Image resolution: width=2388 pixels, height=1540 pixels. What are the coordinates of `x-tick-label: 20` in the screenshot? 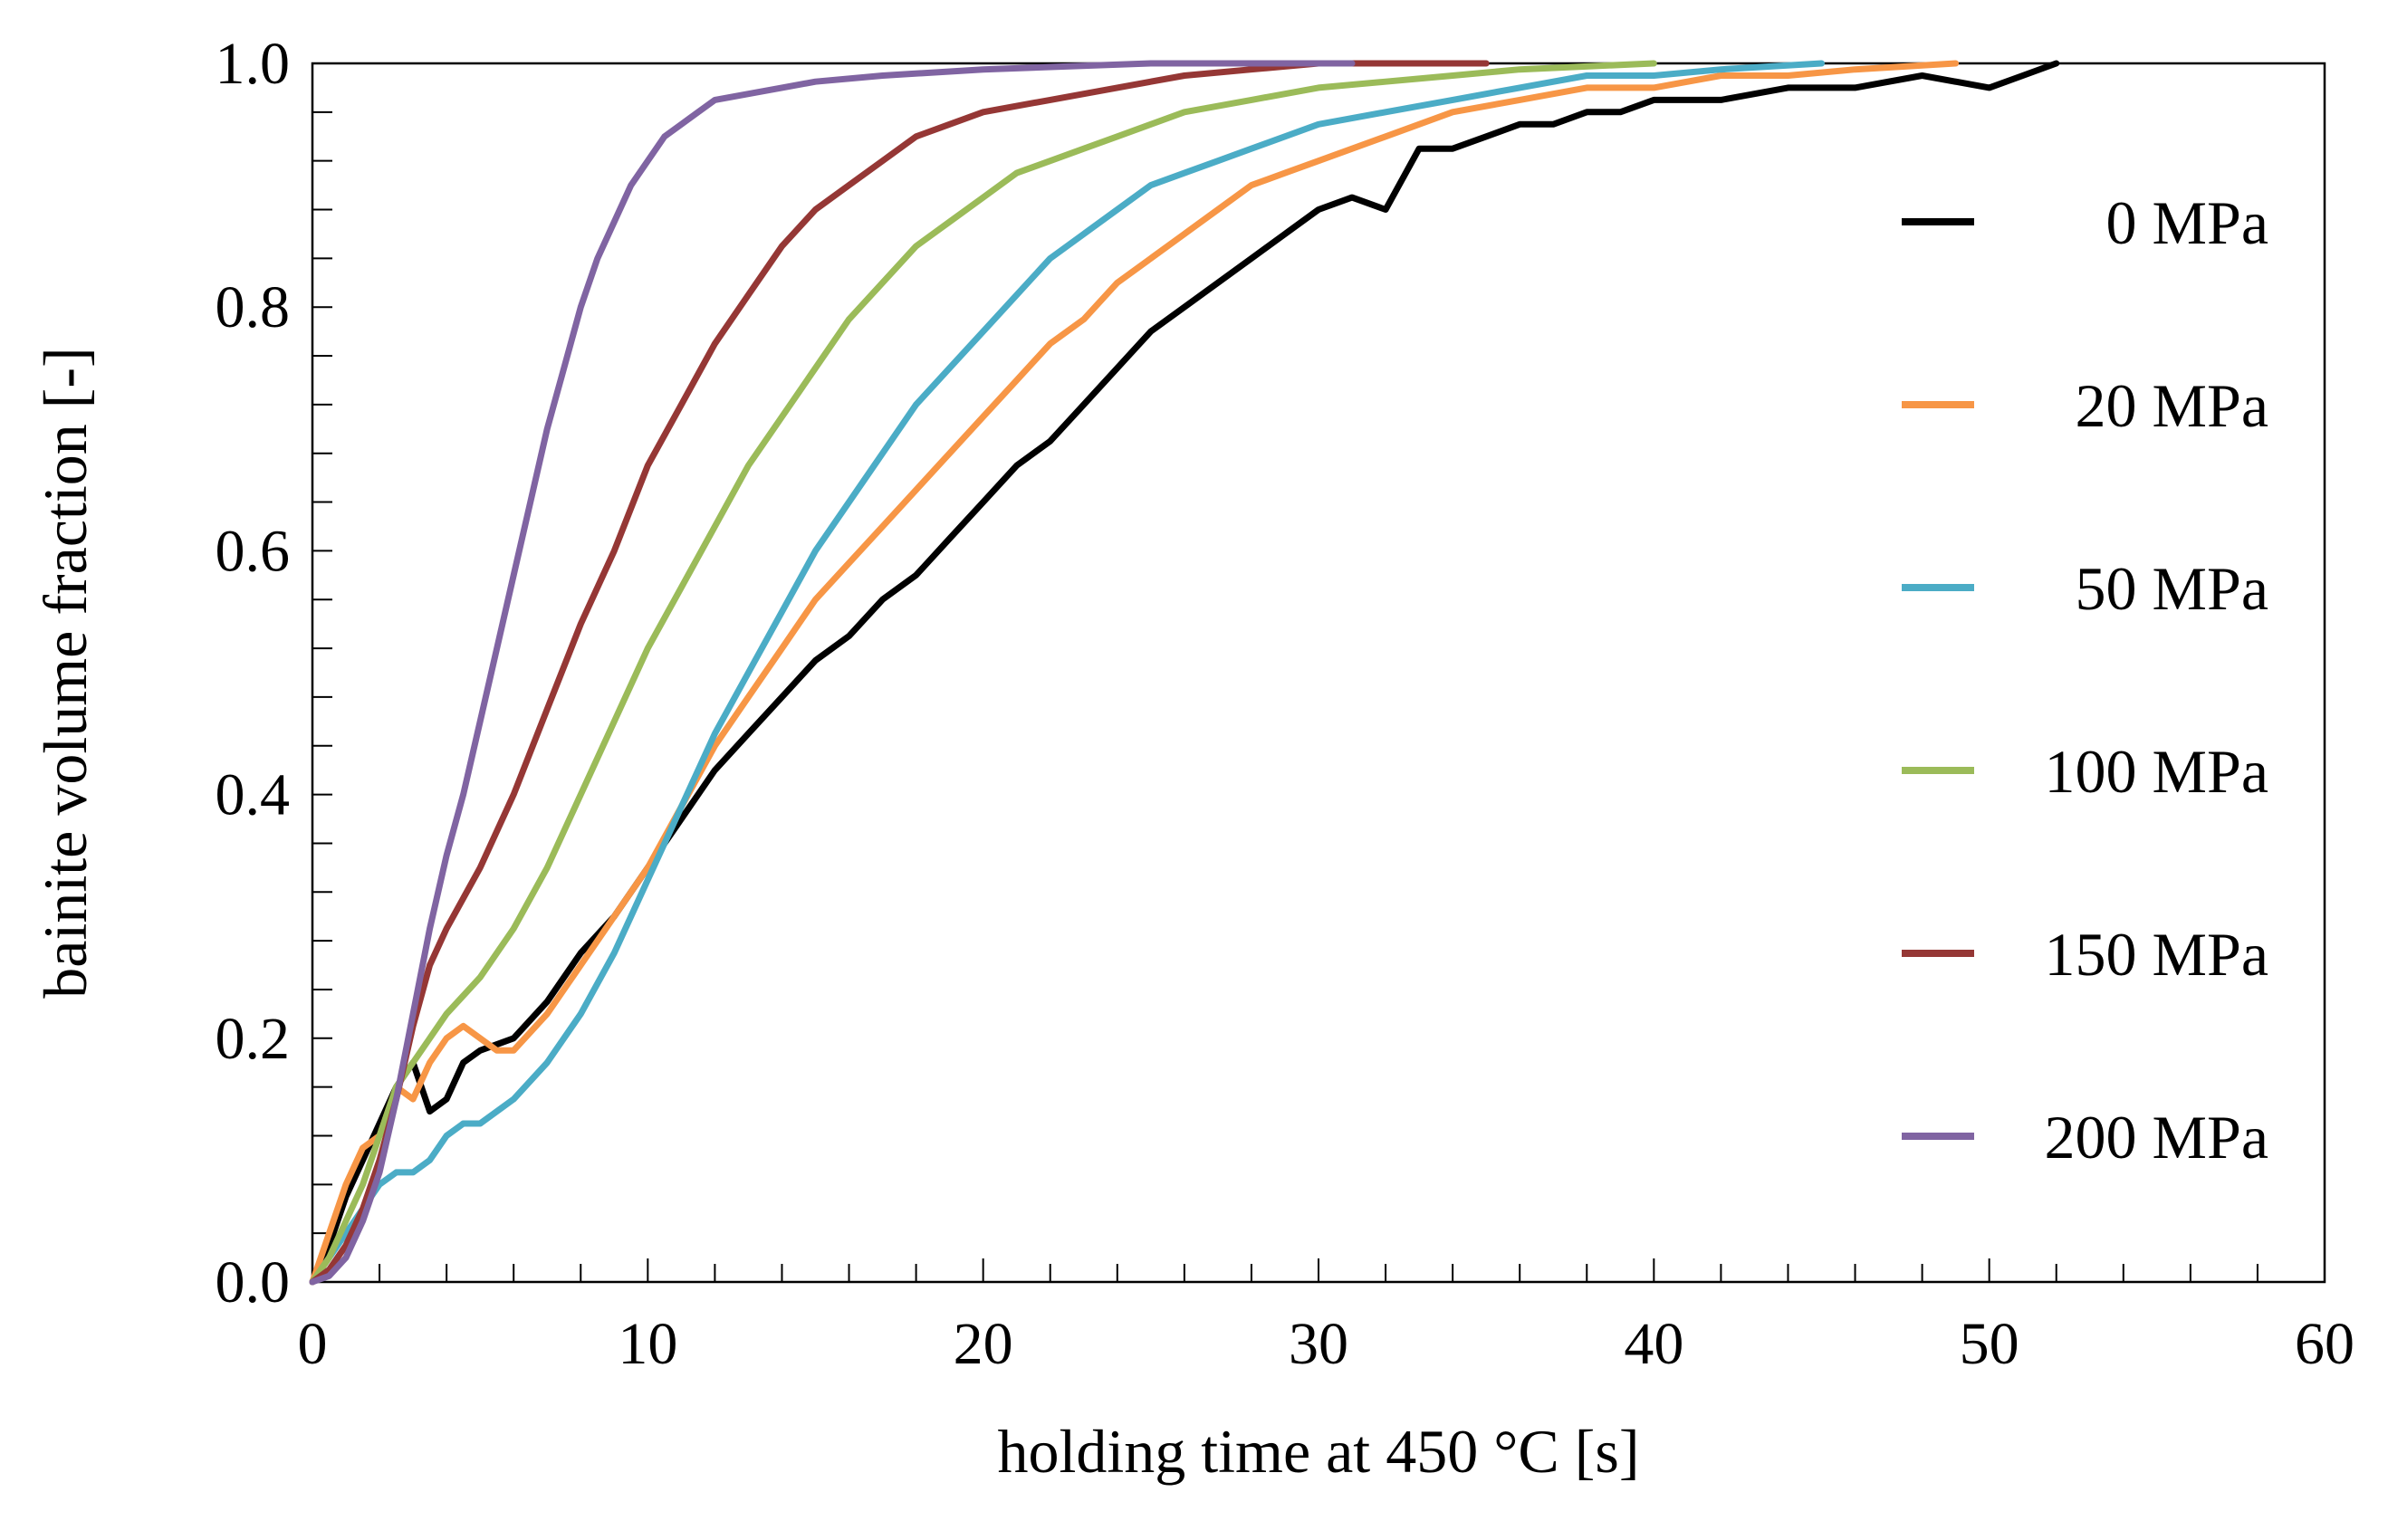 It's located at (983, 1344).